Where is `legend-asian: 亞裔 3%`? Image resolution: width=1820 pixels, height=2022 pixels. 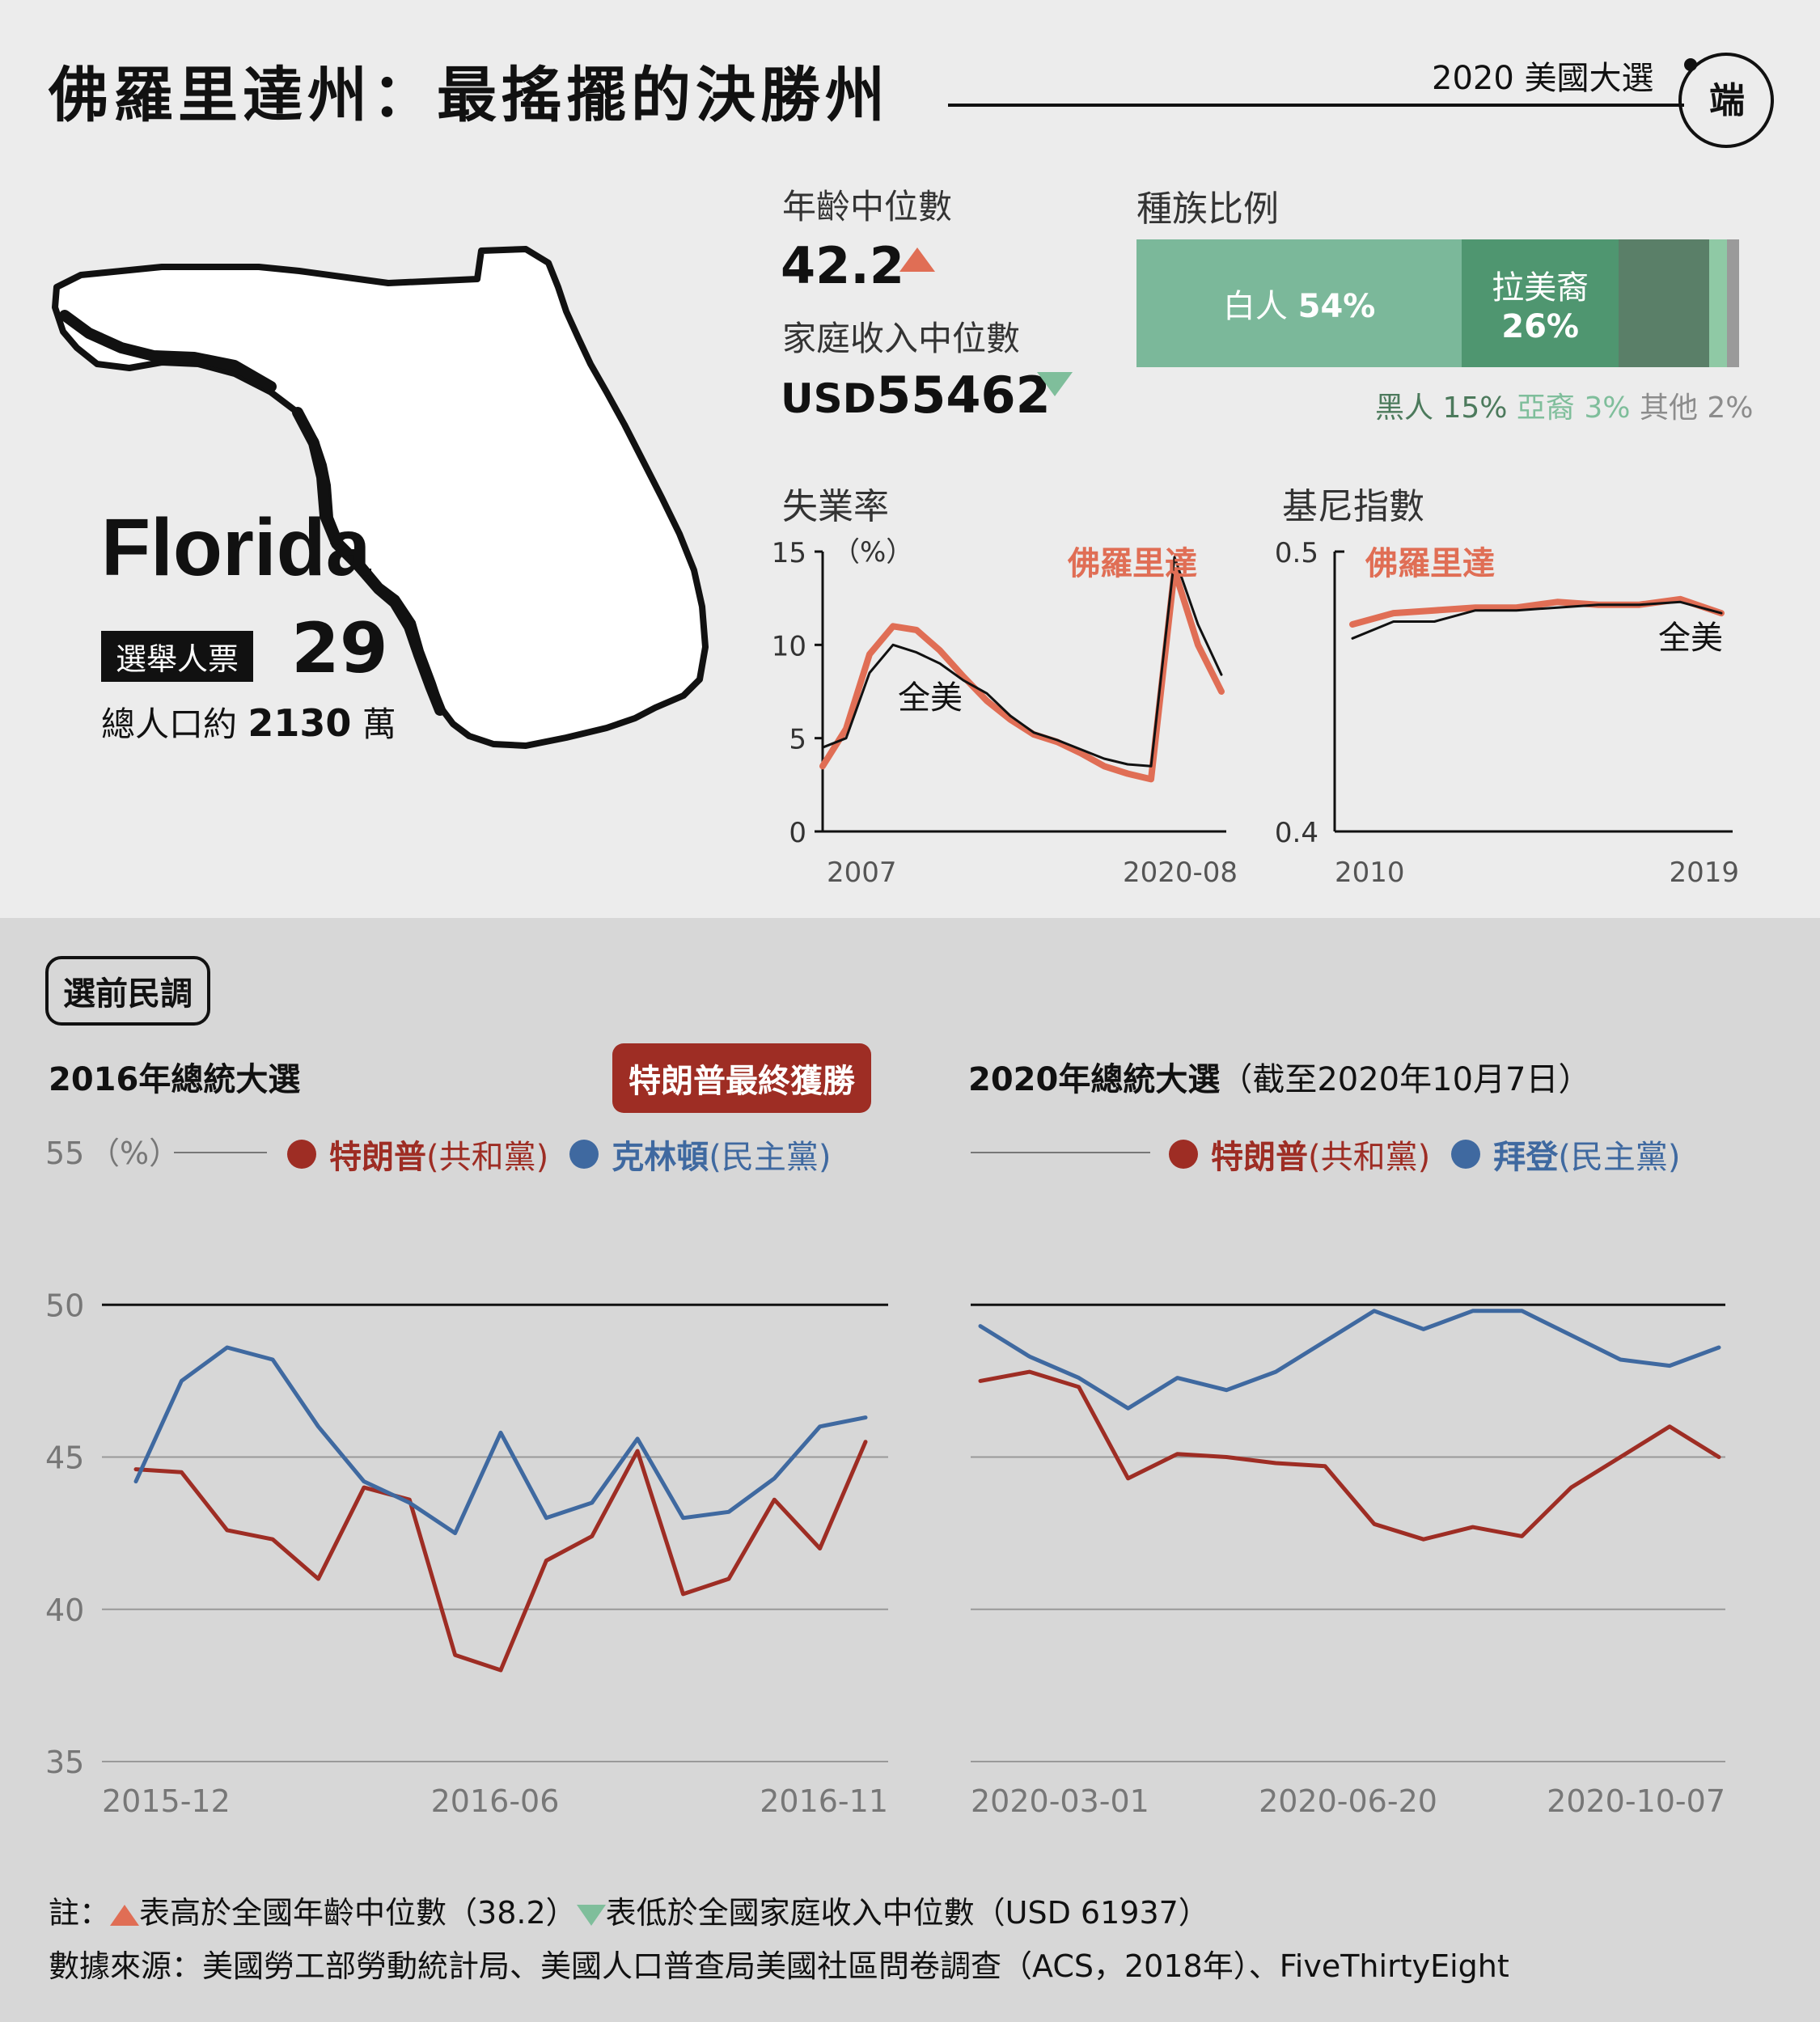 legend-asian: 亞裔 3% is located at coordinates (1573, 408).